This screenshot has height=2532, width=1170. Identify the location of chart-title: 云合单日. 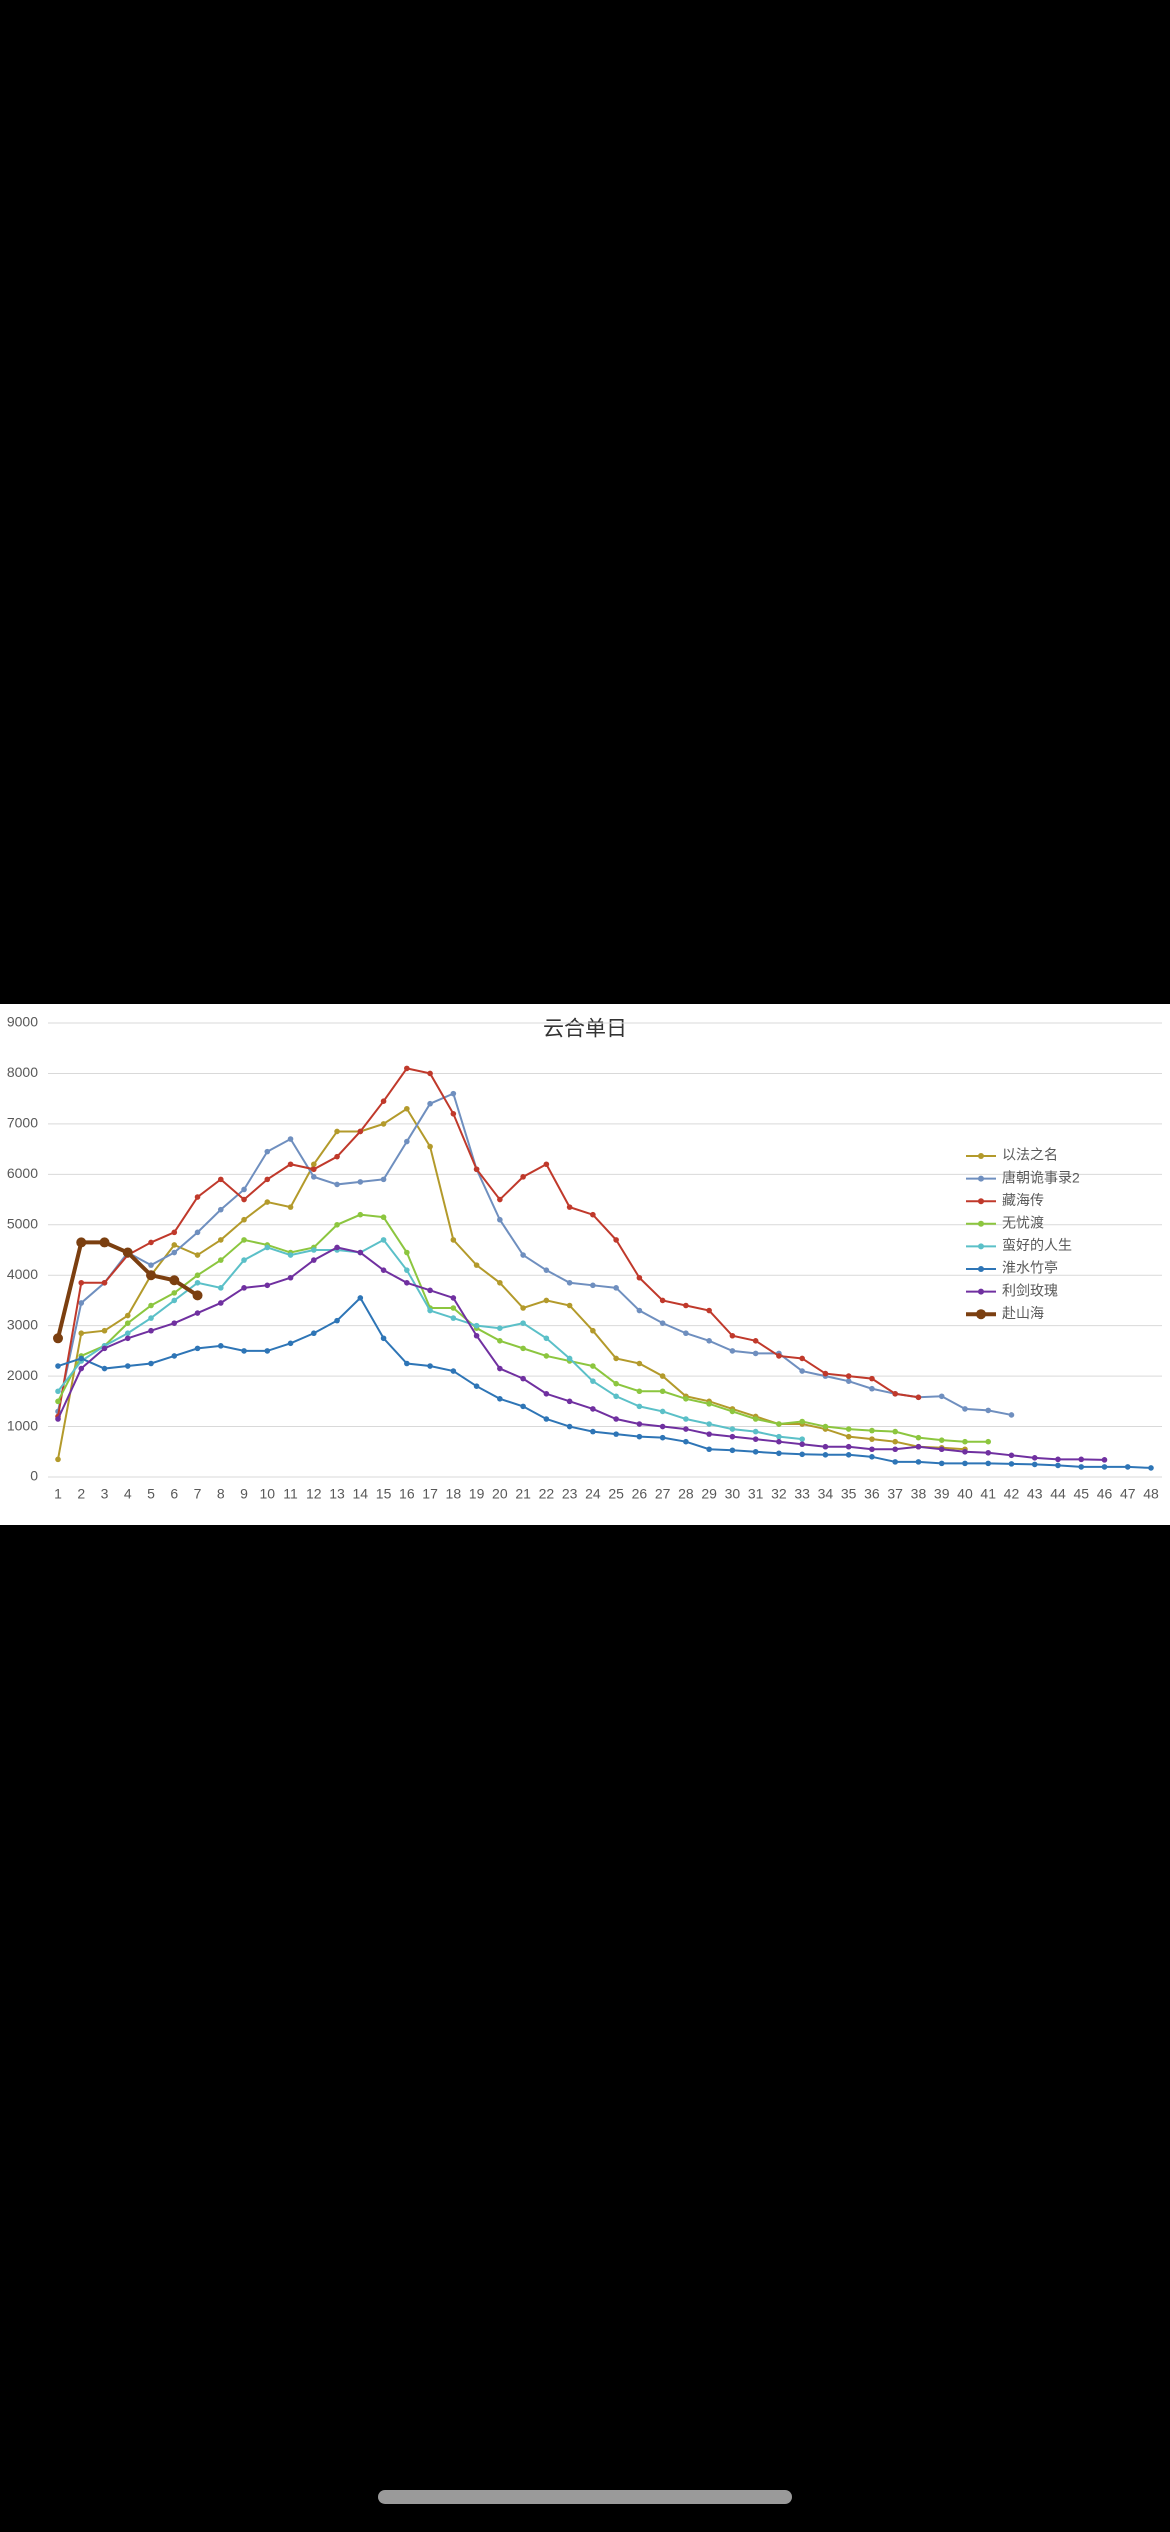
(585, 1029).